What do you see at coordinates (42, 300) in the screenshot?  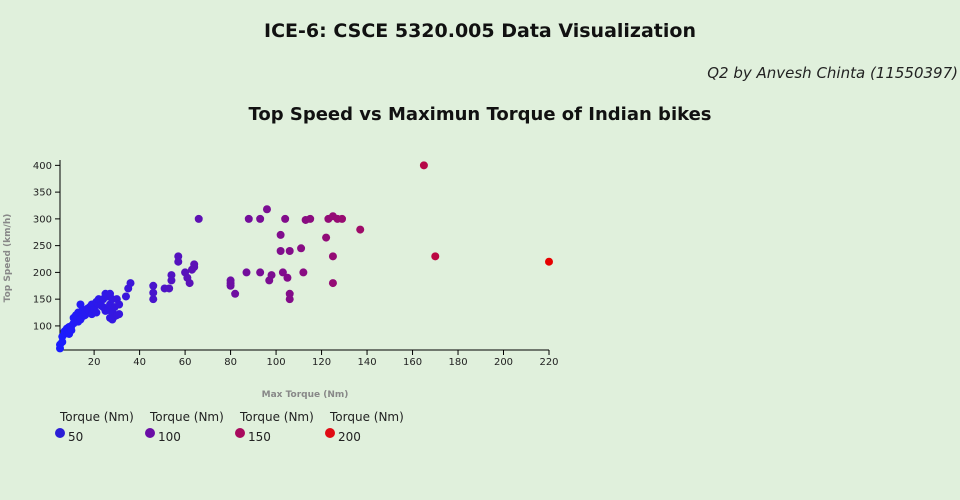 I see `y-tick-label: 150` at bounding box center [42, 300].